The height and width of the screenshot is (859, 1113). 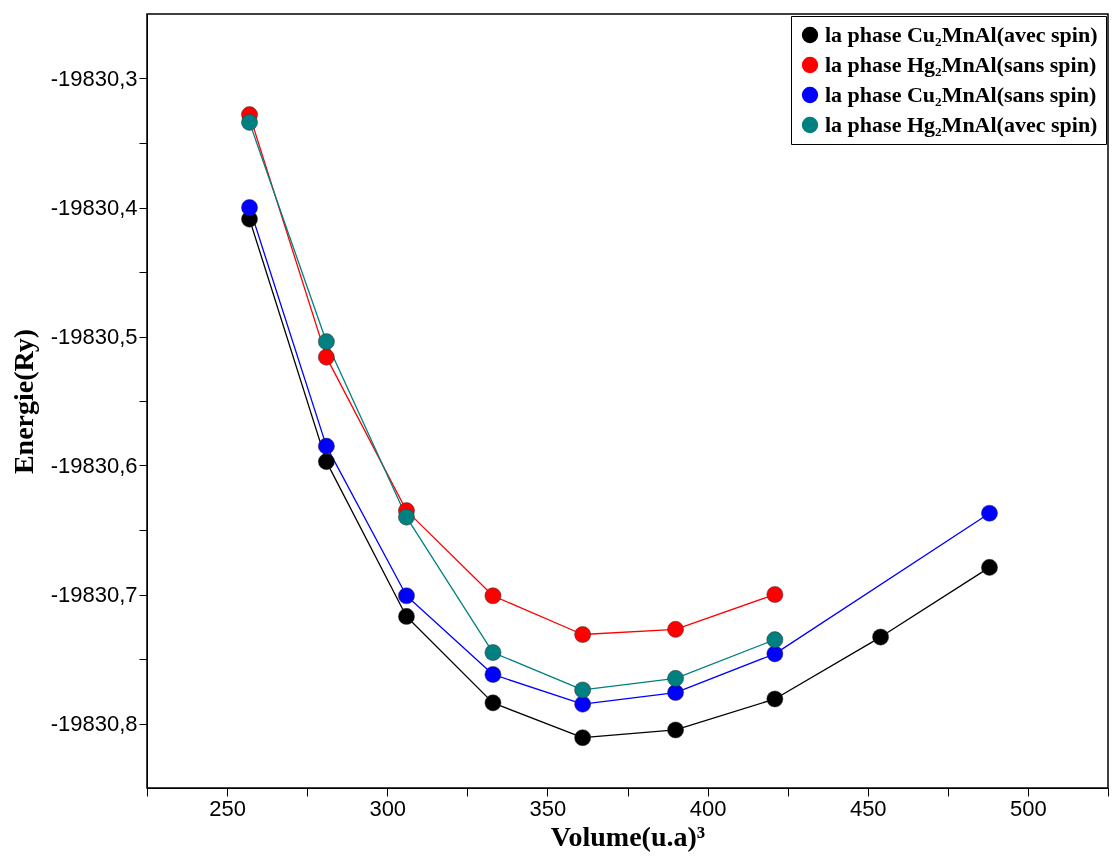 What do you see at coordinates (94, 723) in the screenshot?
I see `y-tick-label: -19830,8` at bounding box center [94, 723].